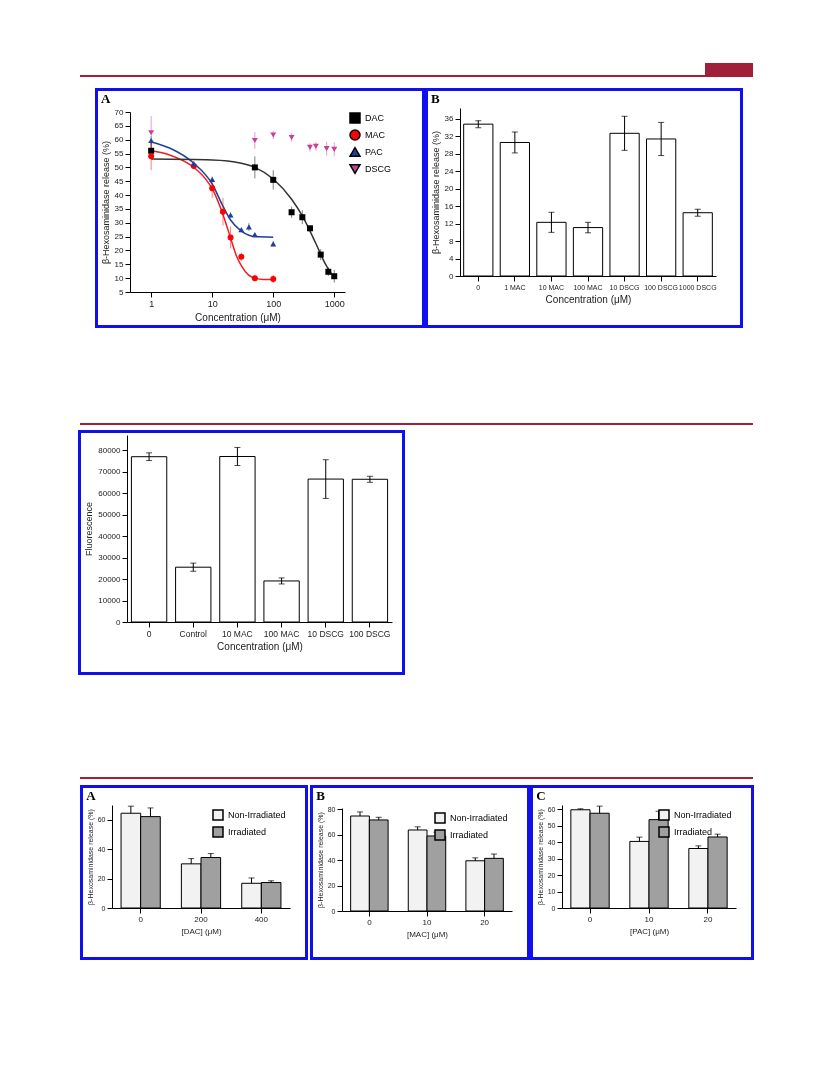 The width and height of the screenshot is (833, 1091). Describe the element at coordinates (152, 303) in the screenshot. I see `x-tick-label: 1` at that location.